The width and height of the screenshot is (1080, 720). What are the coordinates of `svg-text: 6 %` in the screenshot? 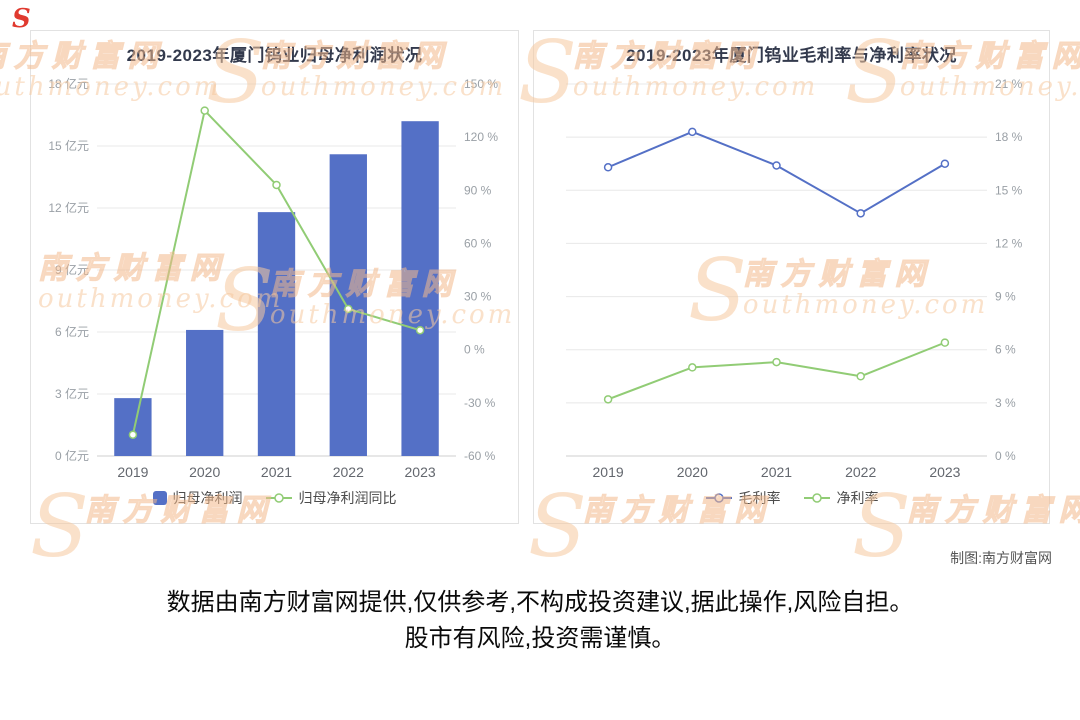 It's located at (1005, 350).